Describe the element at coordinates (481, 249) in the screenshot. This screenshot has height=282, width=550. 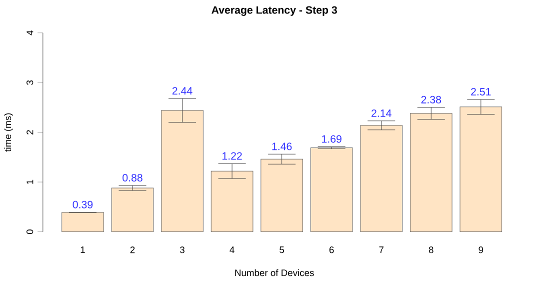
I see `x-tick-label: 9` at that location.